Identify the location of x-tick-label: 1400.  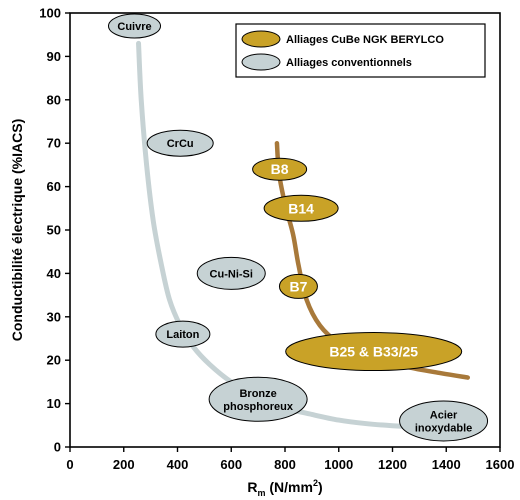
(446, 464).